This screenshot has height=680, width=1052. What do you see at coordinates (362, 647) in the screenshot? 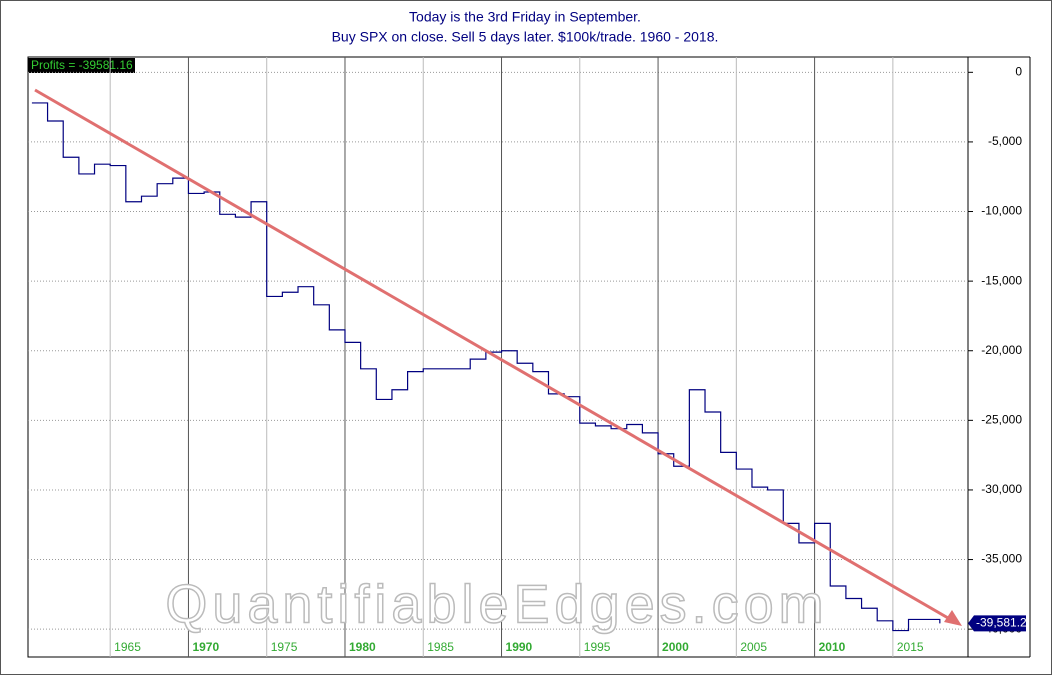
I see `x-tick-label: 1980` at bounding box center [362, 647].